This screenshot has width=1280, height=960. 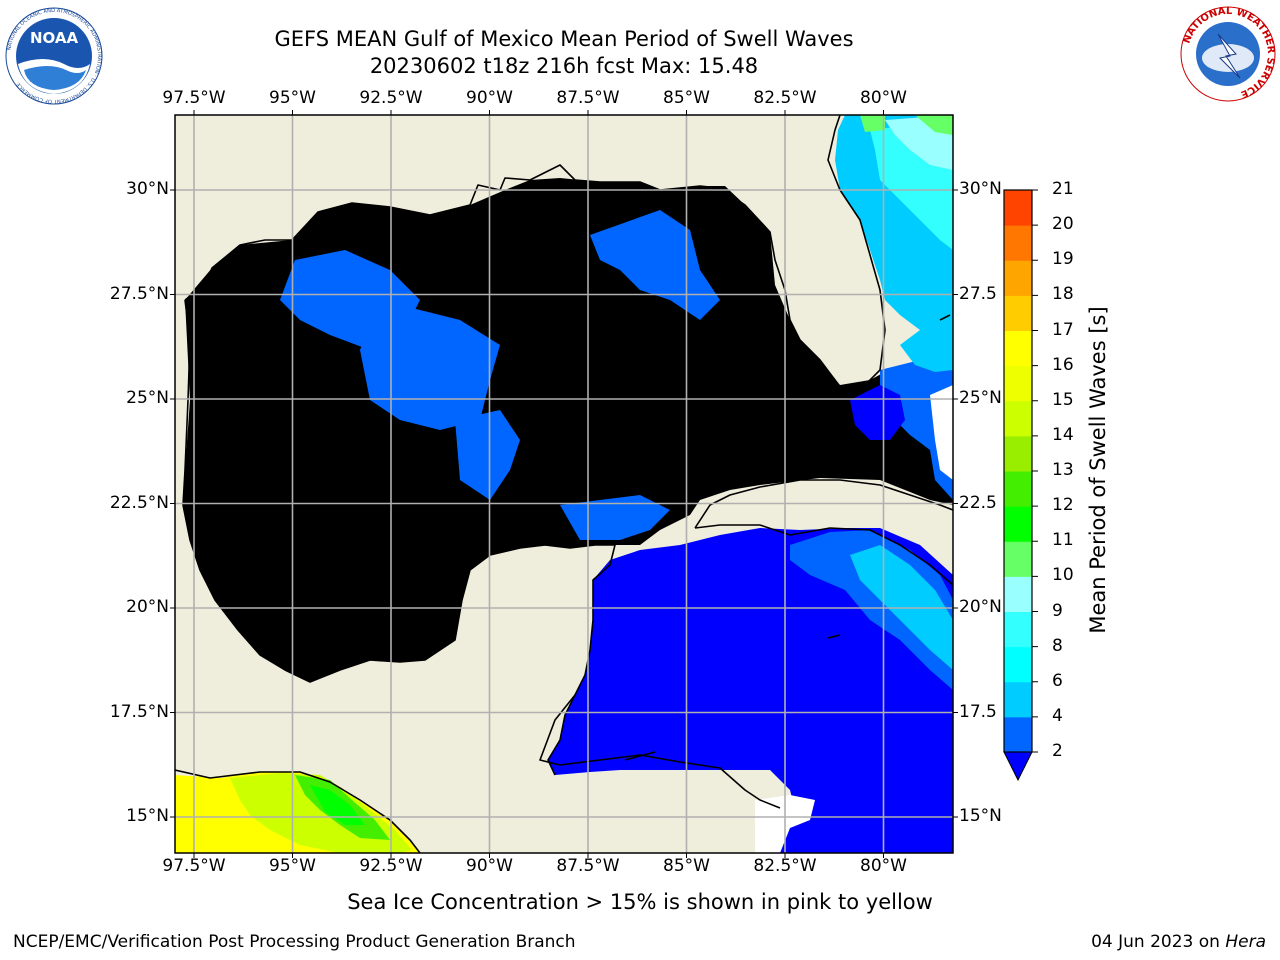 I want to click on lon-label-top: 95°W, so click(x=292, y=98).